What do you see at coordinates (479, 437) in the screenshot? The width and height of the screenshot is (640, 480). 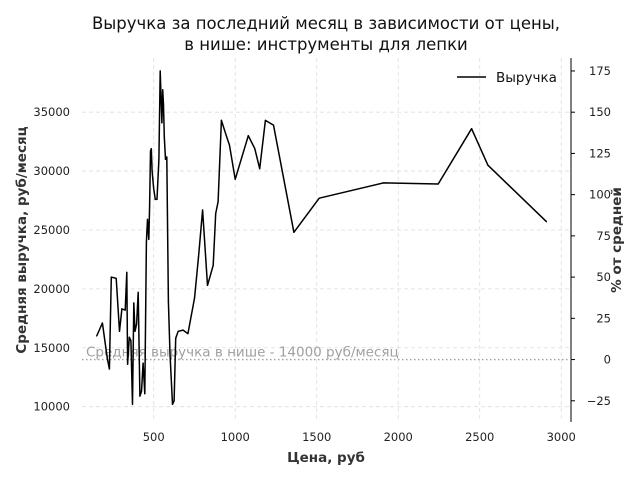 I see `x-tick-label: 2500` at bounding box center [479, 437].